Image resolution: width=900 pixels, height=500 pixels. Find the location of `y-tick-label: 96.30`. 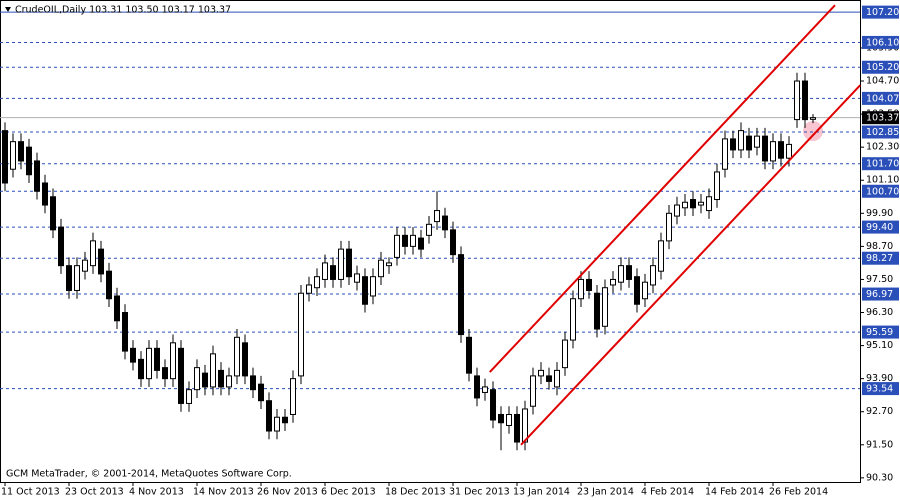

y-tick-label: 96.30 is located at coordinates (879, 312).